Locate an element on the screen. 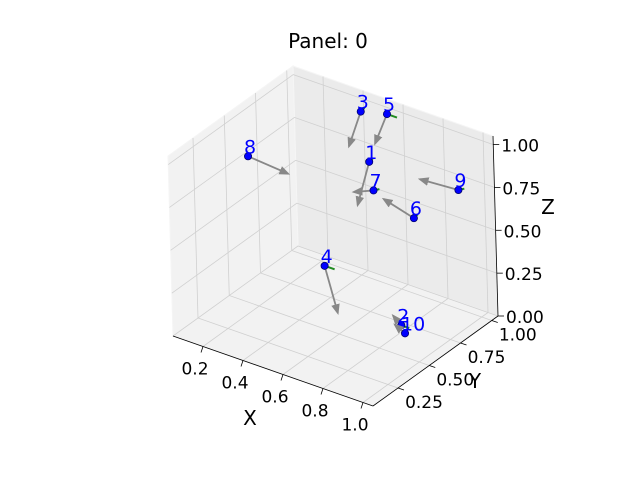 This screenshot has height=480, width=640. z-tick-label: 0.75 is located at coordinates (521, 189).